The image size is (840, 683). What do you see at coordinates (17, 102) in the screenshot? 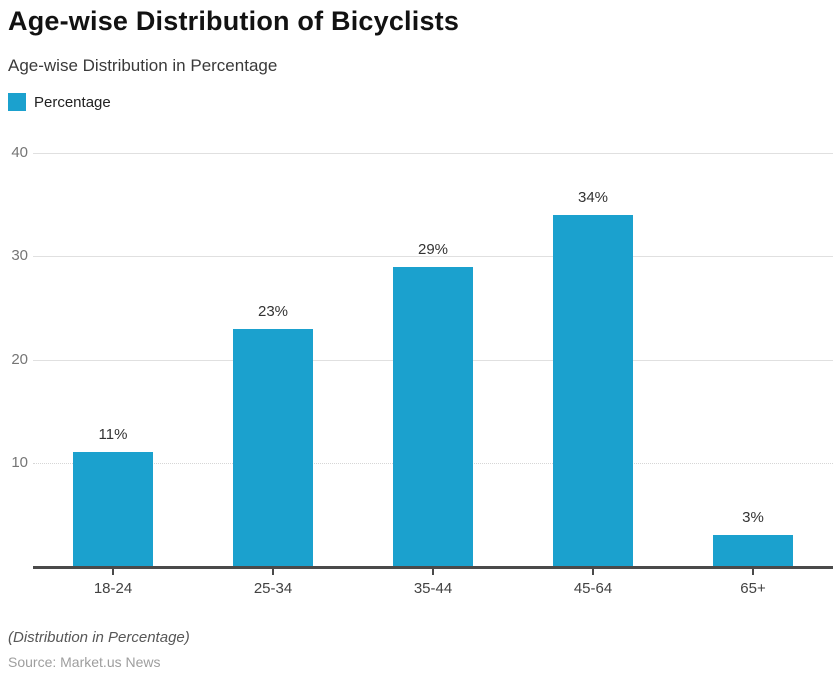
I see `legend-swatch-icon` at bounding box center [17, 102].